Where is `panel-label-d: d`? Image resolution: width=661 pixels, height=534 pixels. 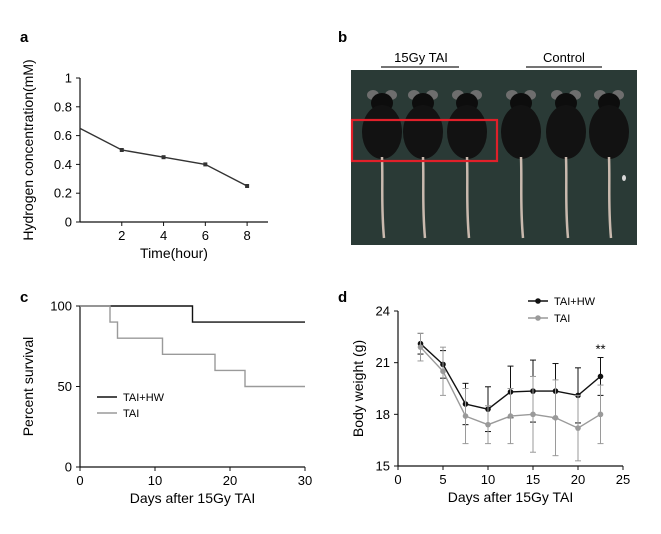
panel-label-d: d is located at coordinates (342, 297).